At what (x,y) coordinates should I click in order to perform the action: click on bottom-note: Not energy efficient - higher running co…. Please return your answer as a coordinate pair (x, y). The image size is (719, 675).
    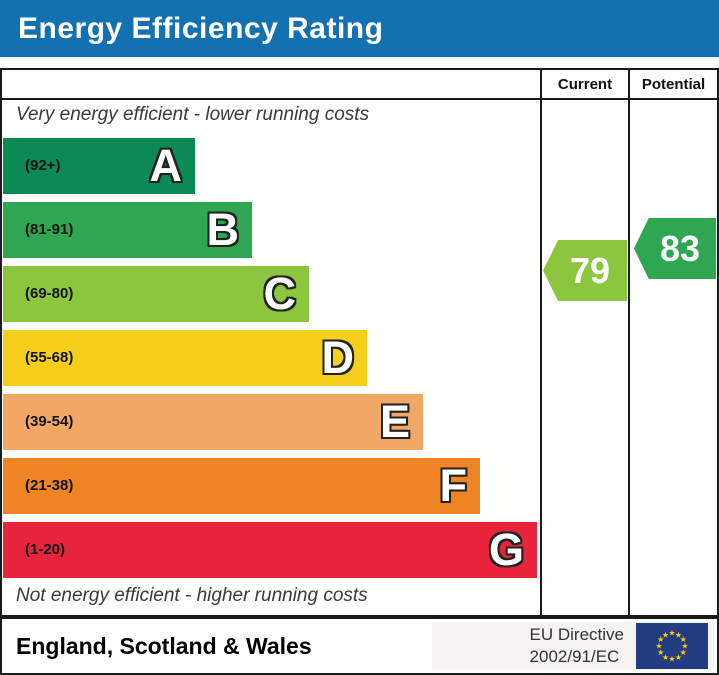
    Looking at the image, I should click on (192, 595).